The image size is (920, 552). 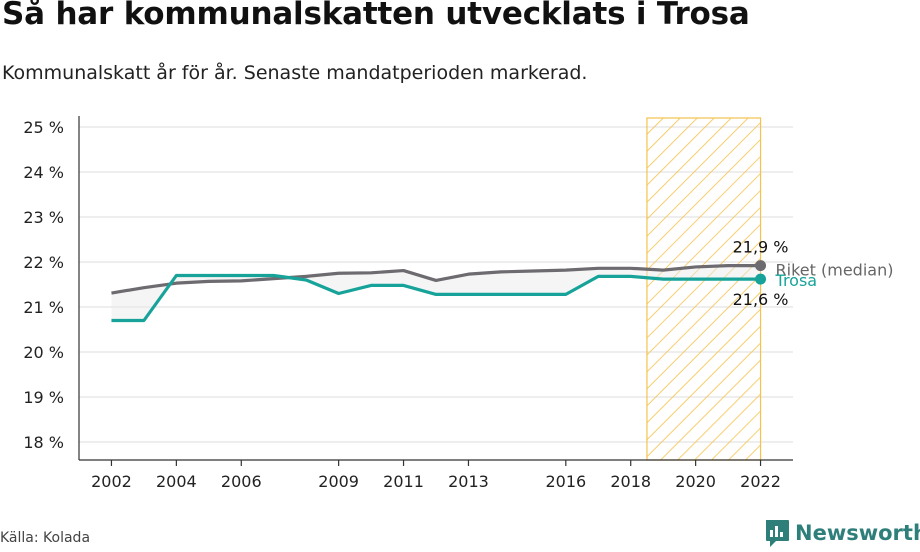 What do you see at coordinates (338, 481) in the screenshot?
I see `x-tick-label: 2009` at bounding box center [338, 481].